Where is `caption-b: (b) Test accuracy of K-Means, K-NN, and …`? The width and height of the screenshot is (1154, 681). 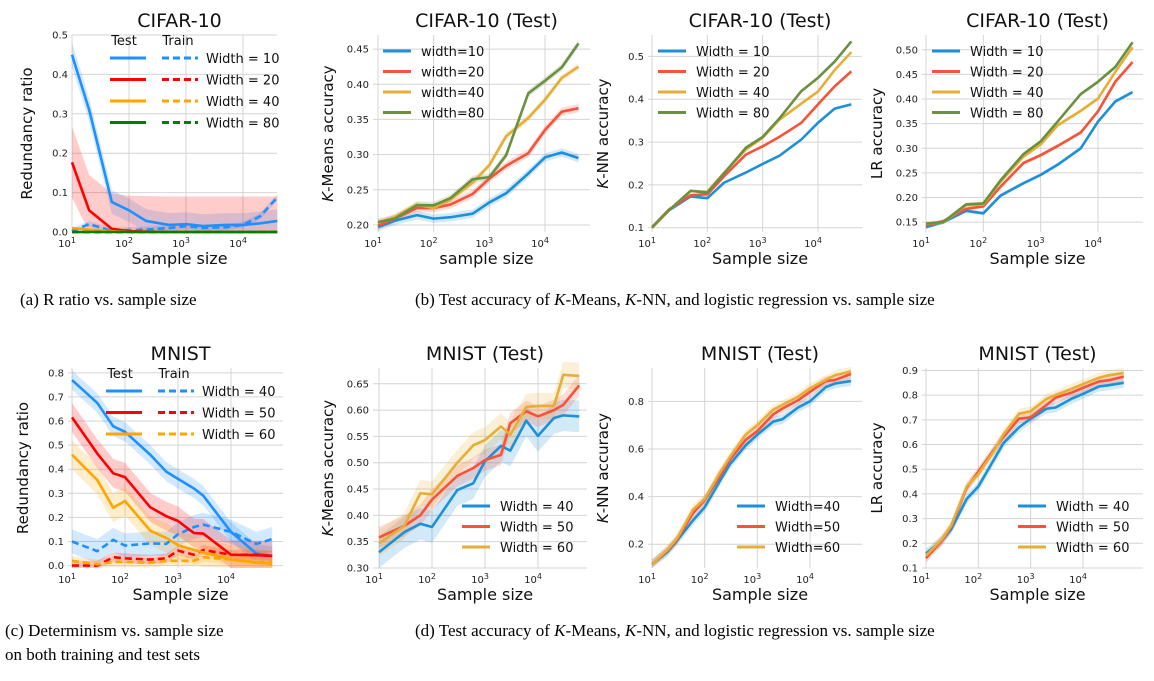
caption-b: (b) Test accuracy of K-Means, K-NN, and … is located at coordinates (675, 299).